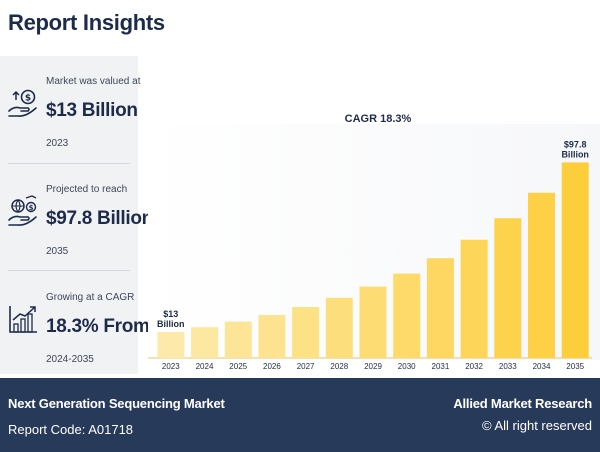 This screenshot has height=452, width=600. I want to click on x-tick-label: 2025, so click(238, 366).